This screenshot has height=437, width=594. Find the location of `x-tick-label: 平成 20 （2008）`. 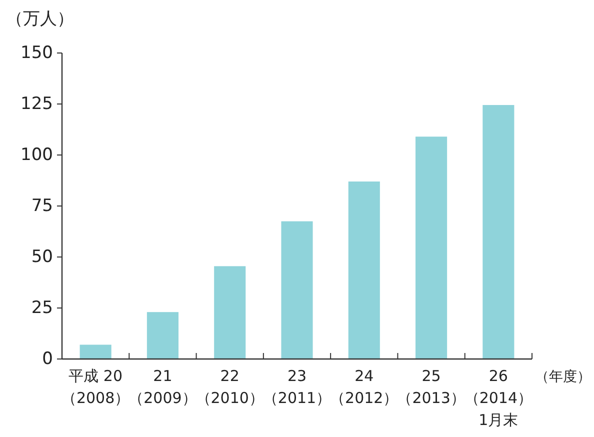

x-tick-label: 平成 20 （2008） is located at coordinates (95, 387).